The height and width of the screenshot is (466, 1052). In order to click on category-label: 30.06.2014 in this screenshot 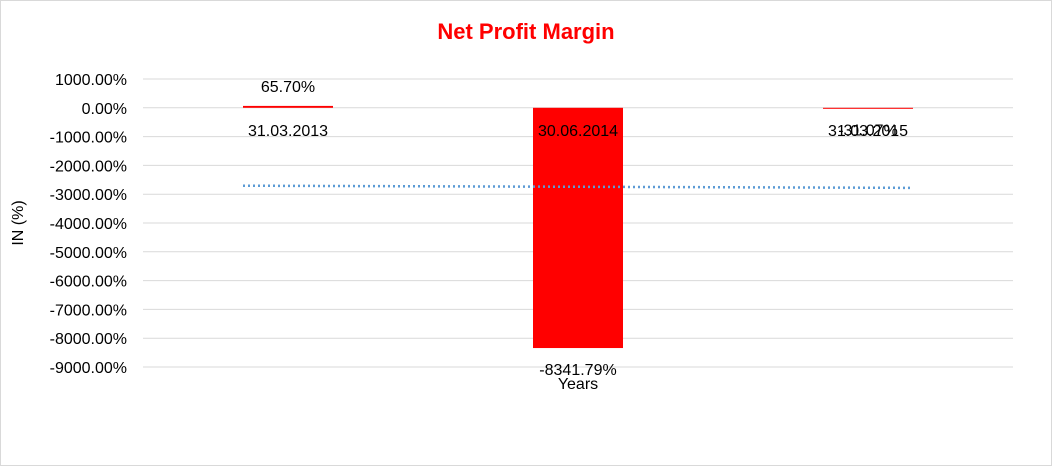, I will do `click(578, 131)`.